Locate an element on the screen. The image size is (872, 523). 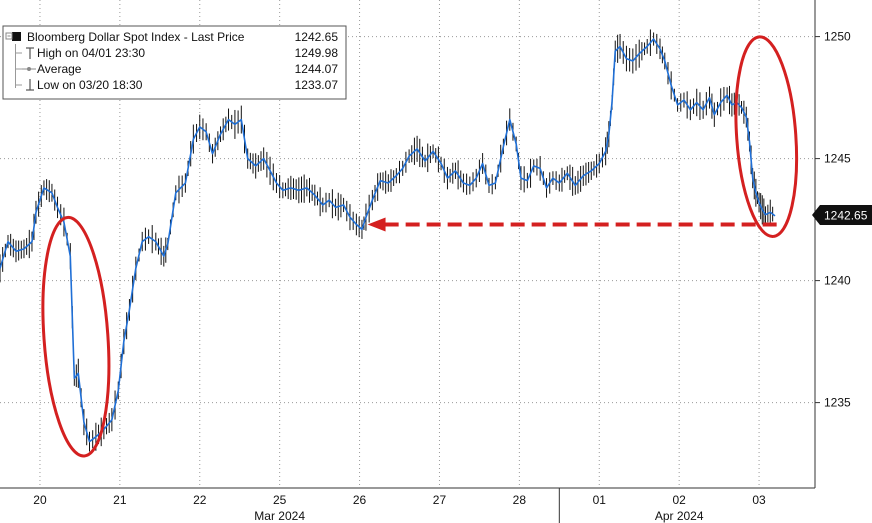
last-price-tag: 1242.65 is located at coordinates (842, 215).